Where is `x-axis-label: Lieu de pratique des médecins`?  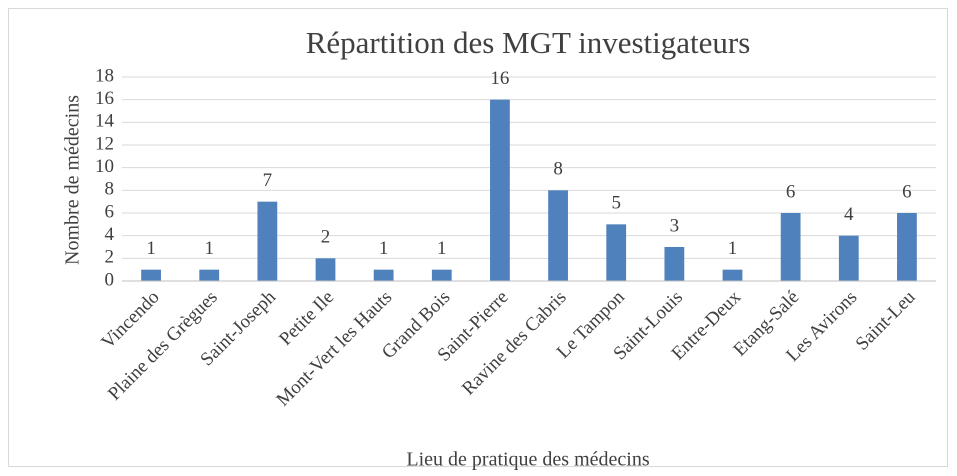 x-axis-label: Lieu de pratique des médecins is located at coordinates (527, 460).